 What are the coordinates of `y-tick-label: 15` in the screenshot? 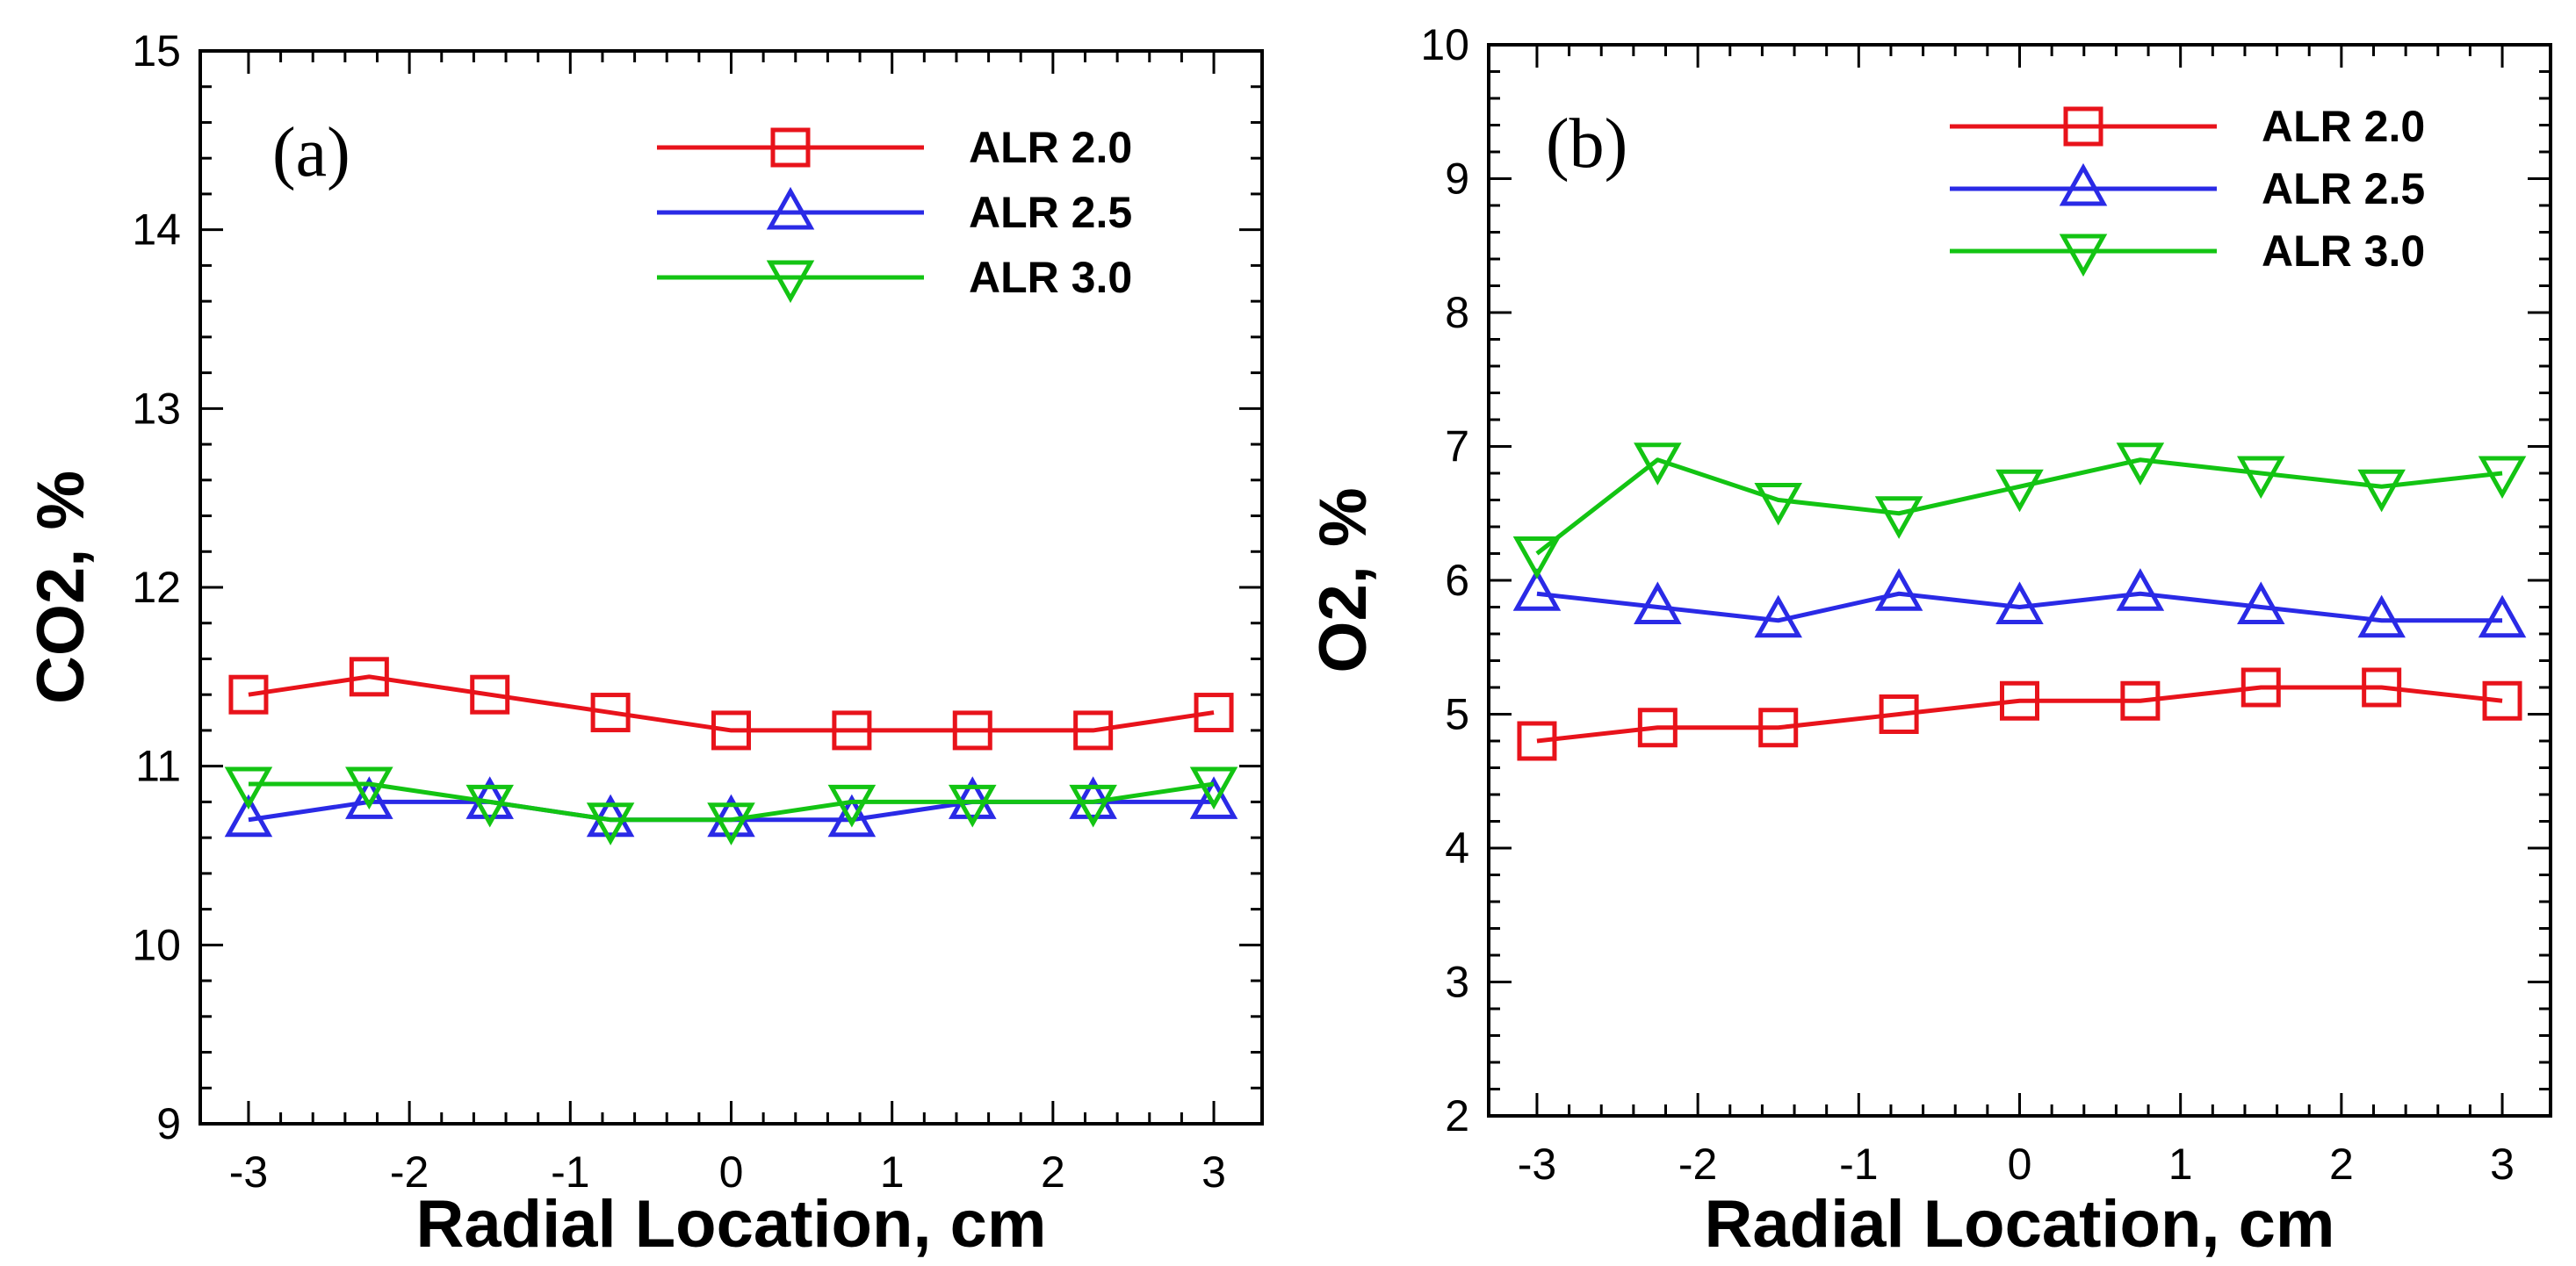 It's located at (156, 51).